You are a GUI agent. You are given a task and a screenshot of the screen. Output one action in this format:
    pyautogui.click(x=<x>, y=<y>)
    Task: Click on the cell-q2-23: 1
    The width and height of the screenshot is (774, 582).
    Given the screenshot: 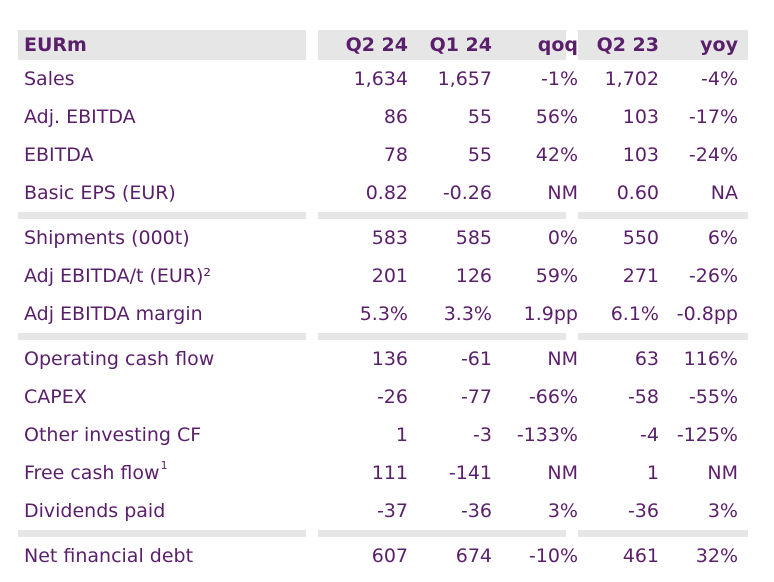 What is the action you would take?
    pyautogui.click(x=652, y=473)
    